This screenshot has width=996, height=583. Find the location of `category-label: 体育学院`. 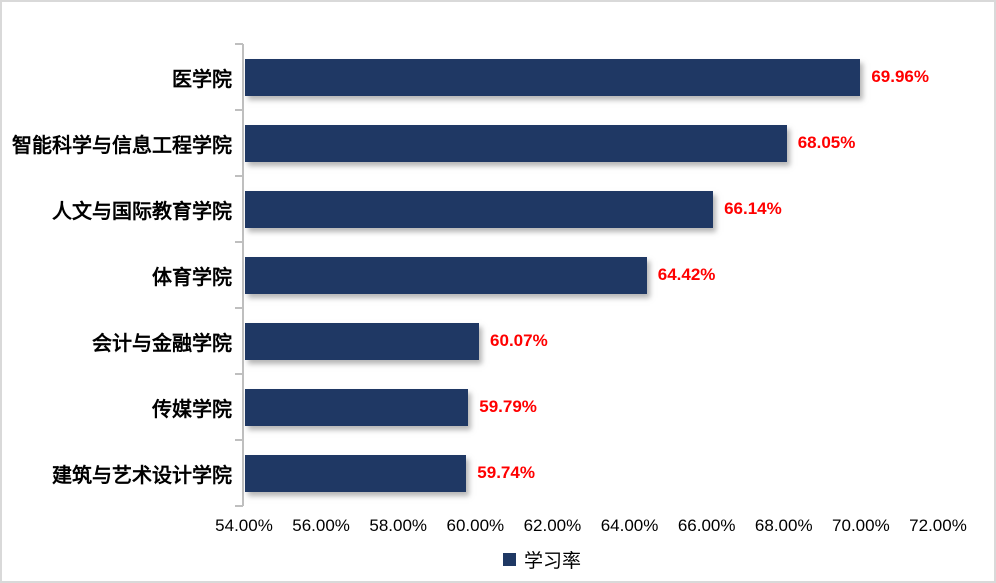

category-label: 体育学院 is located at coordinates (192, 277).